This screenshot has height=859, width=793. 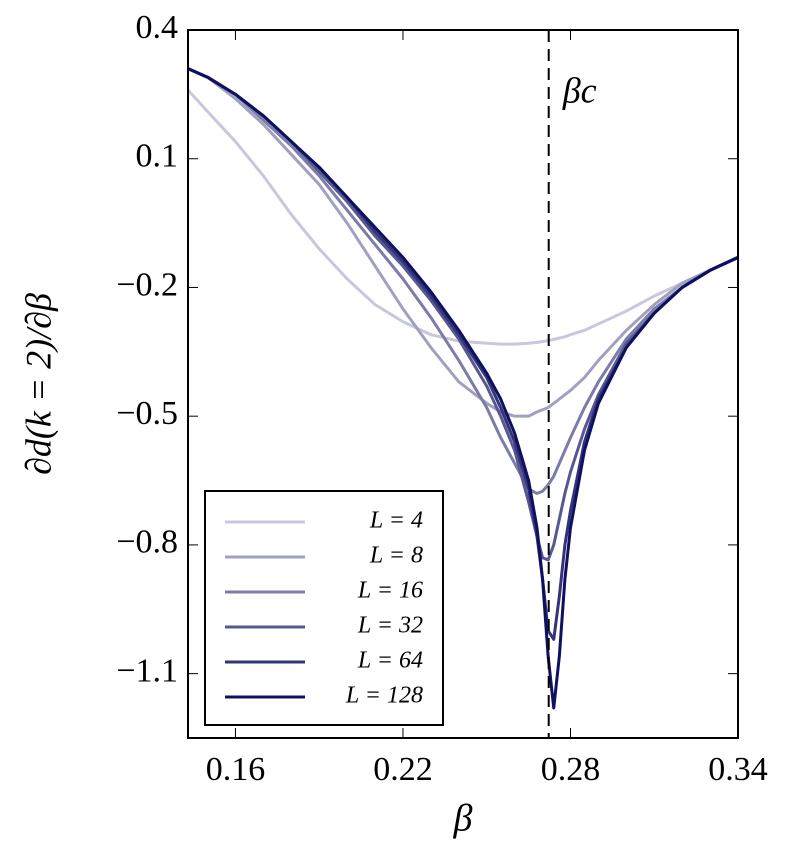 What do you see at coordinates (738, 769) in the screenshot?
I see `x-tick-label: 0.34` at bounding box center [738, 769].